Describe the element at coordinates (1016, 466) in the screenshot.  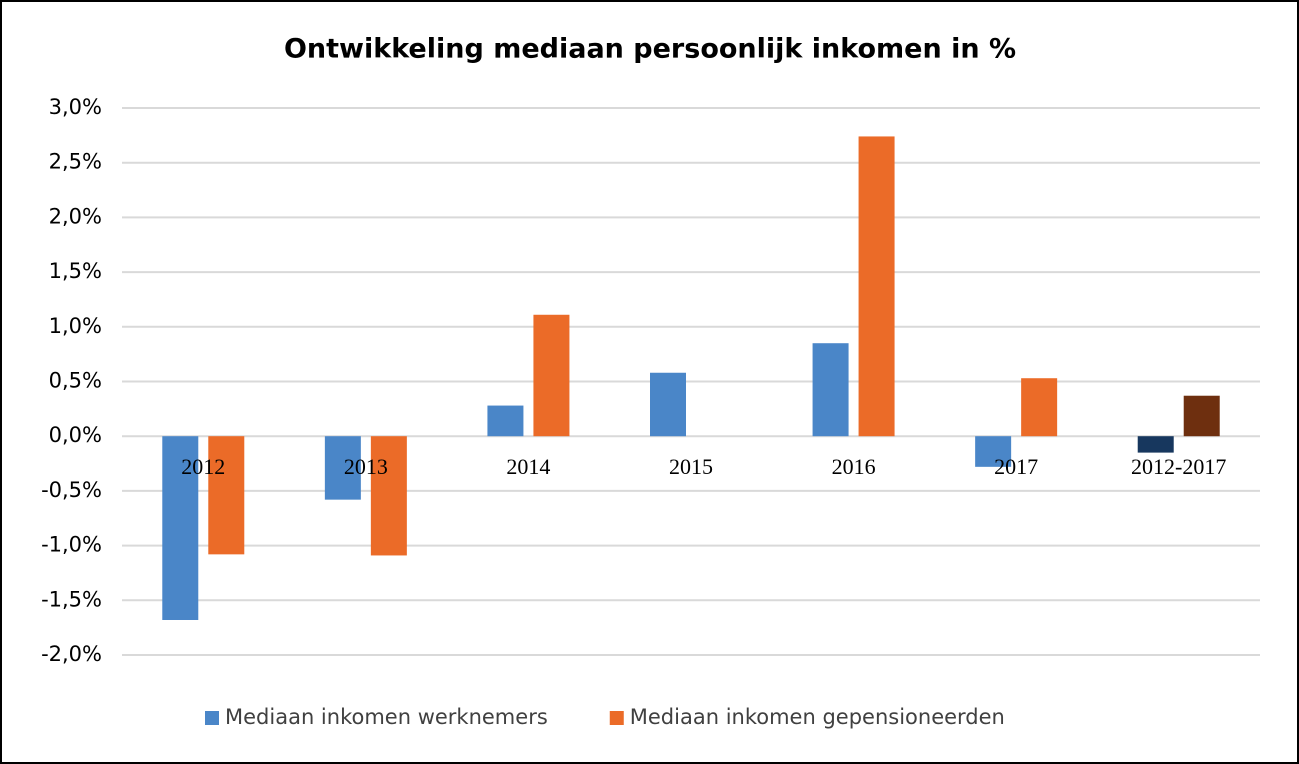
I see `x-tick-label: 2017` at that location.